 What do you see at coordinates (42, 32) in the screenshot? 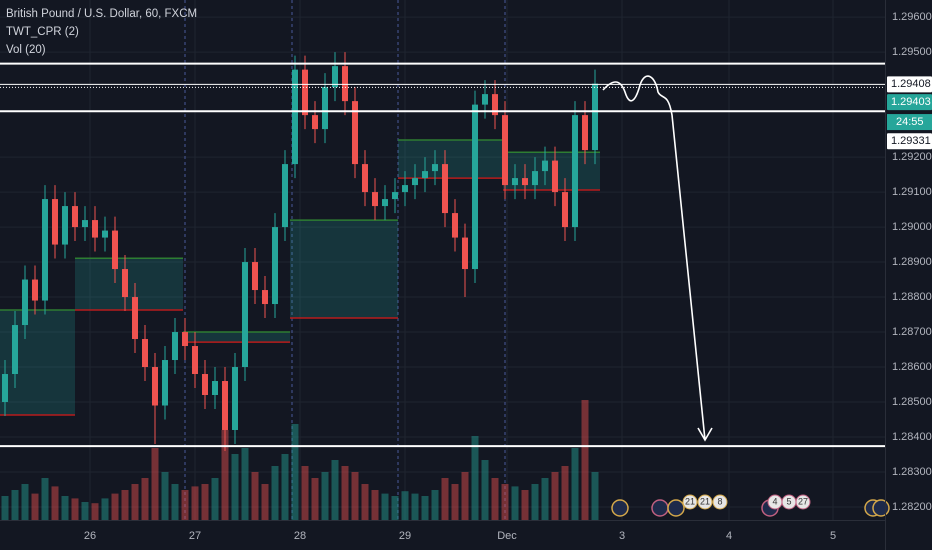
I see `indicator-label: TWT_CPR (2)` at bounding box center [42, 32].